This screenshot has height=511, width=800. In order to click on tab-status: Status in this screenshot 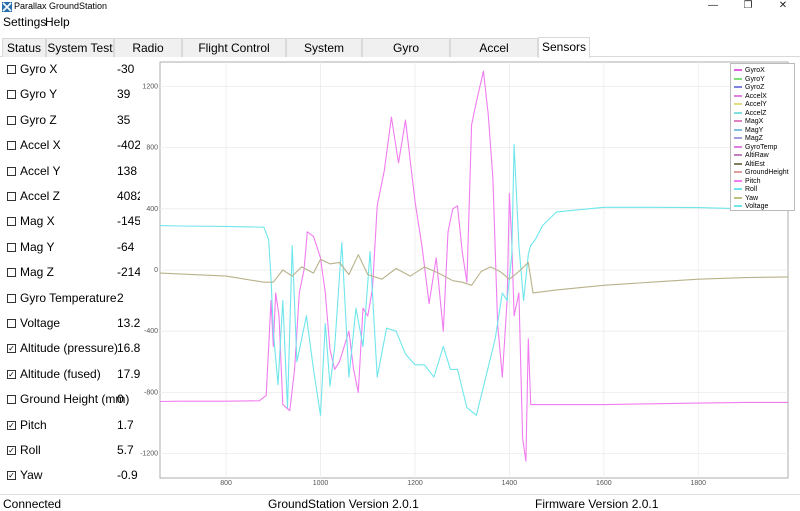, I will do `click(24, 47)`.